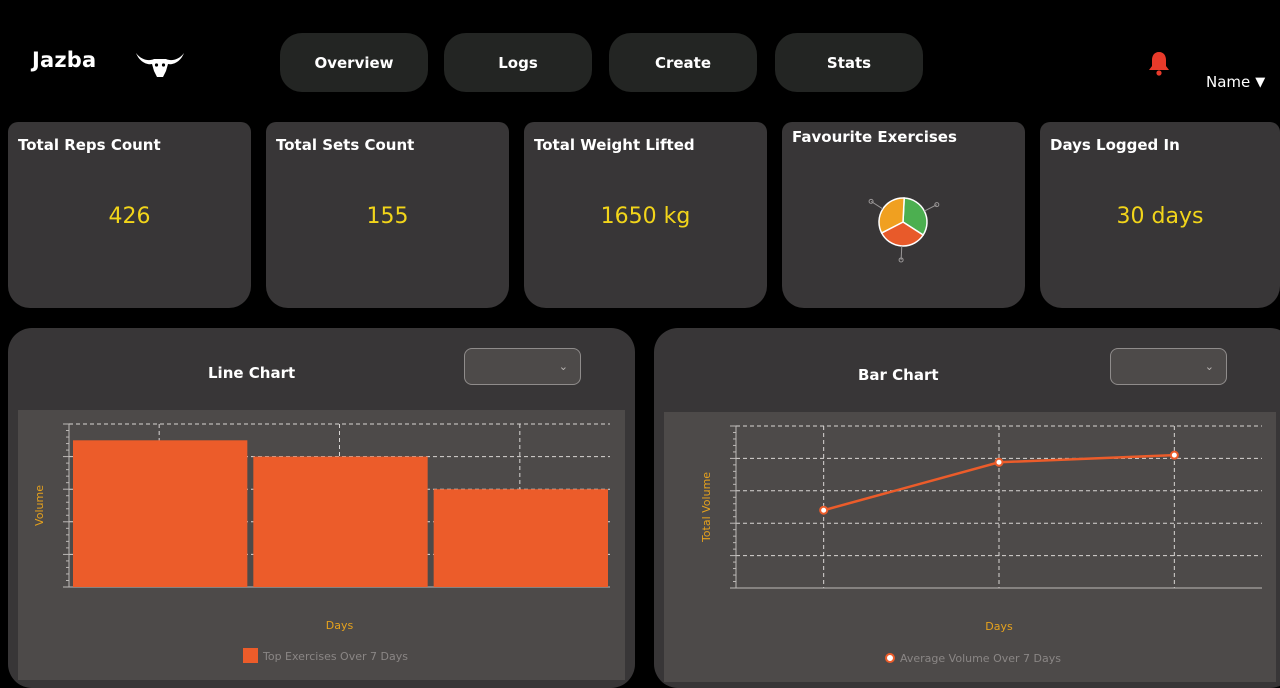 The height and width of the screenshot is (688, 1280). Describe the element at coordinates (1159, 63) in the screenshot. I see `bell-icon` at that location.